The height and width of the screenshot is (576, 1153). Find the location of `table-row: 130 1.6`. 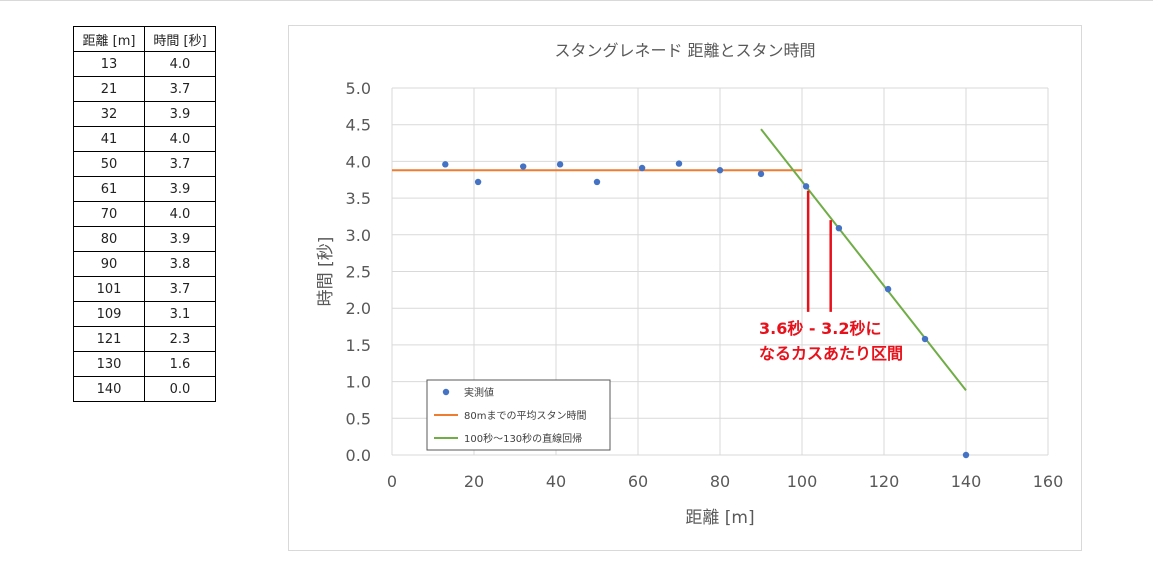

table-row: 130 1.6 is located at coordinates (144, 364).